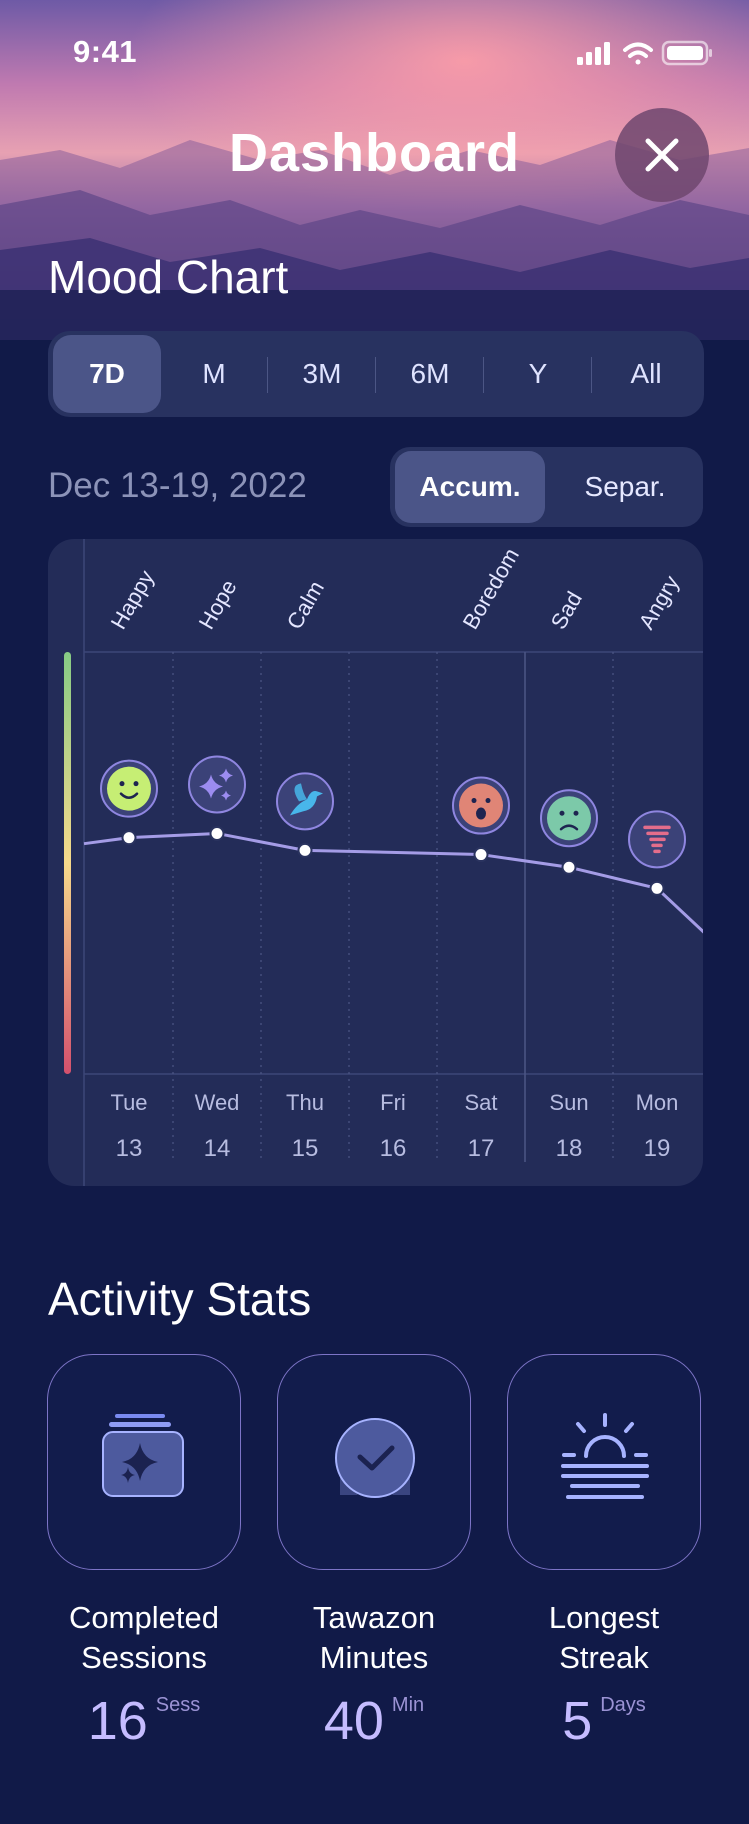 Image resolution: width=749 pixels, height=1824 pixels. I want to click on date-range: Dec 13-19, 2022, so click(177, 485).